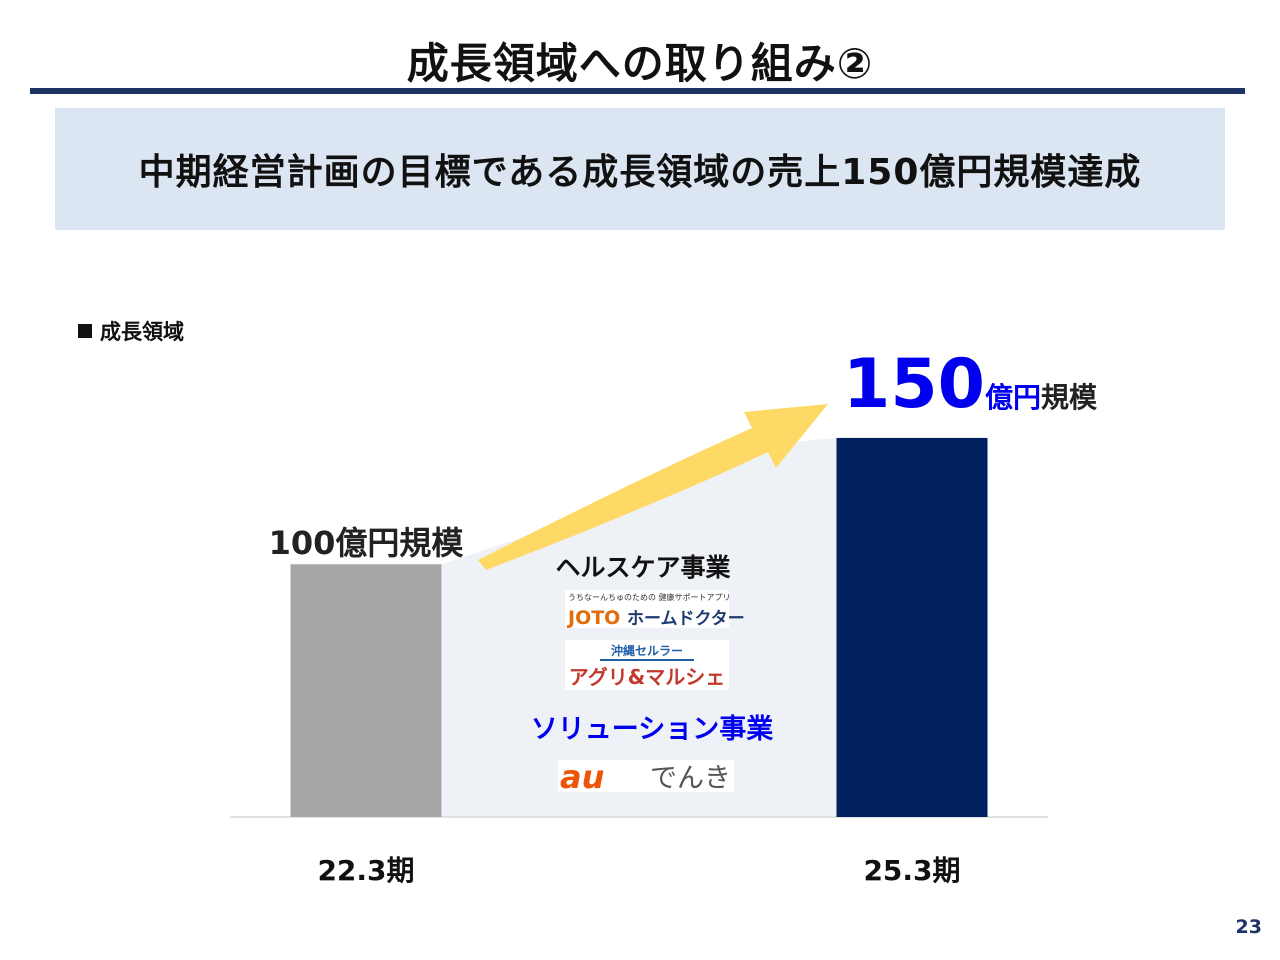 Image resolution: width=1280 pixels, height=960 pixels. What do you see at coordinates (640, 172) in the screenshot?
I see `goal-banner-text: 中期経営計画の目標である成長領域の売上150億円規模達成` at bounding box center [640, 172].